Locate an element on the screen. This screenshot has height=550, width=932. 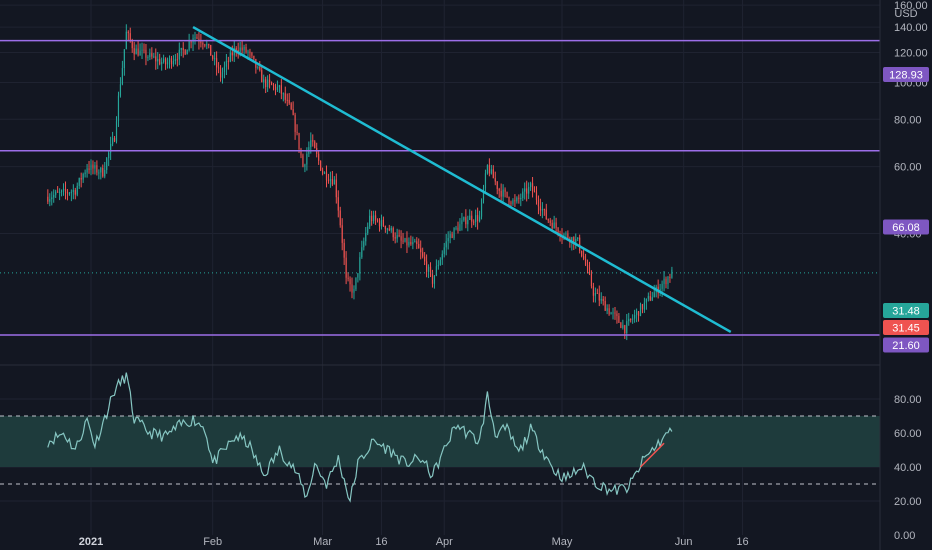
time-tick-label: 16 is located at coordinates (742, 542).